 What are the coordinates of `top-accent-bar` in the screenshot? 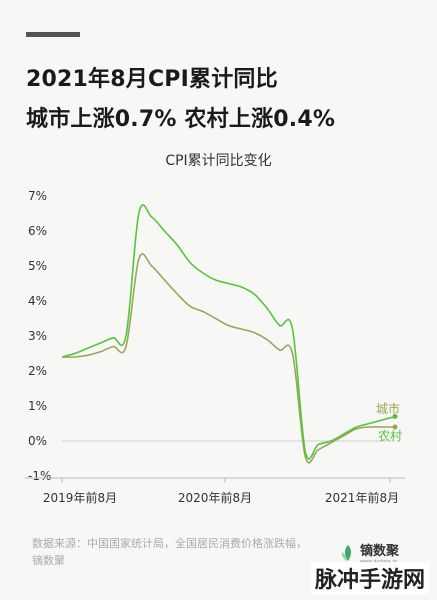 It's located at (53, 34).